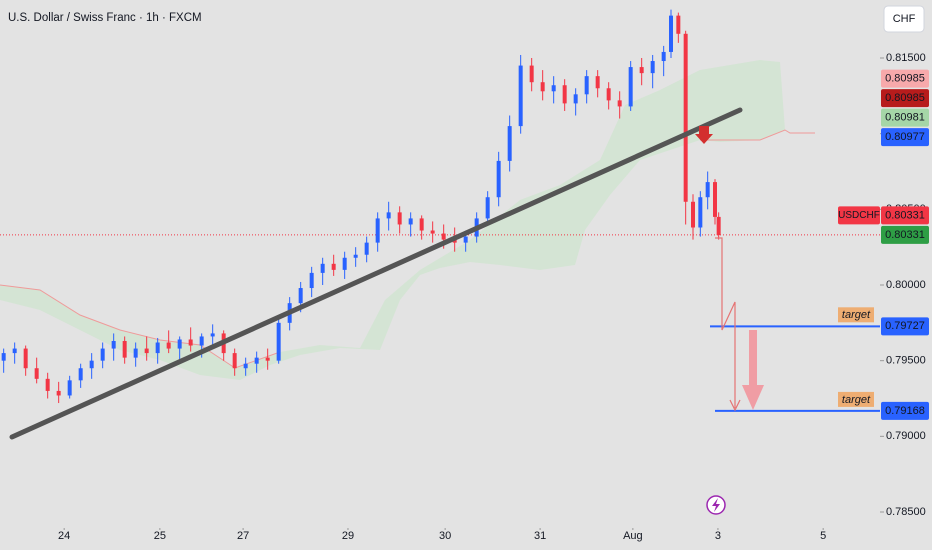  Describe the element at coordinates (445, 536) in the screenshot. I see `x-tick-label: 30` at that location.